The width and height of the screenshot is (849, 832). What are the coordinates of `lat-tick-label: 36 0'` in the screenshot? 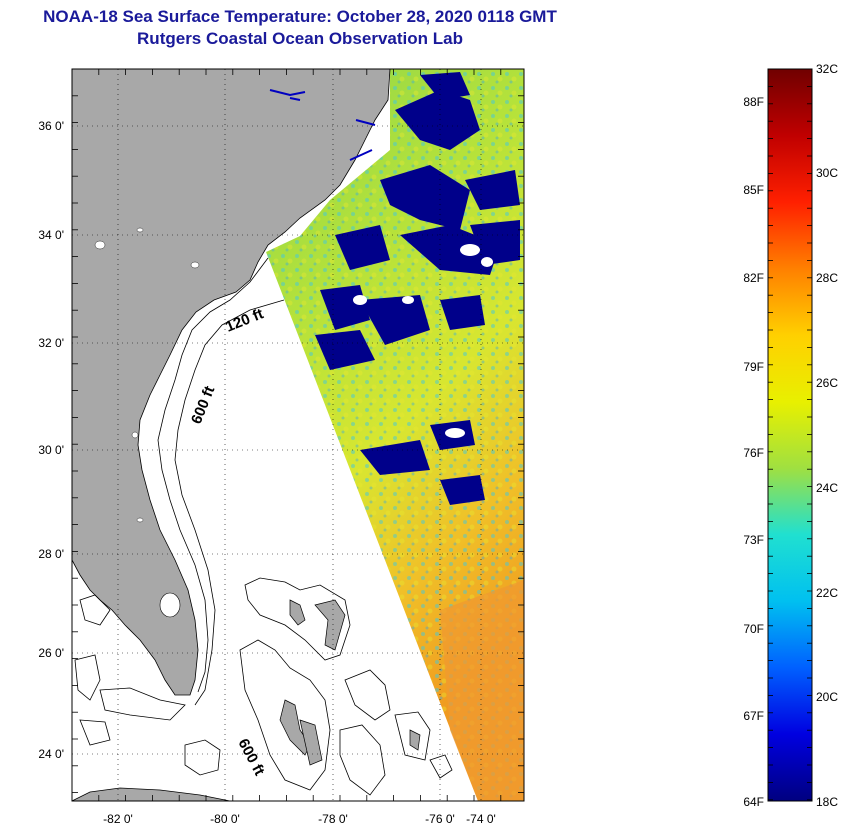 It's located at (51, 126).